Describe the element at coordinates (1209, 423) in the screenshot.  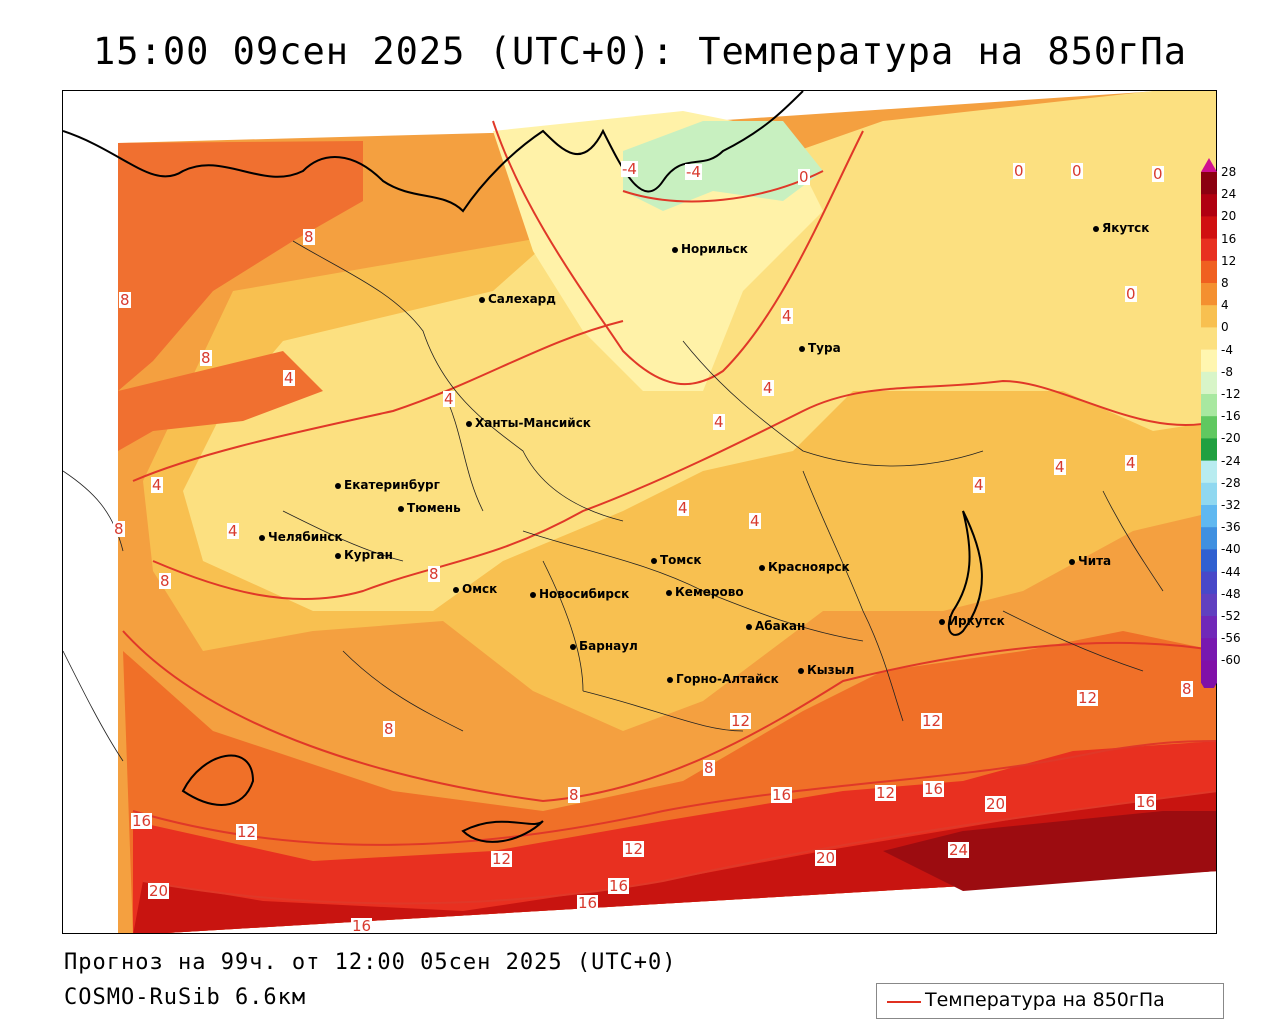
I see `colorbar-scale` at that location.